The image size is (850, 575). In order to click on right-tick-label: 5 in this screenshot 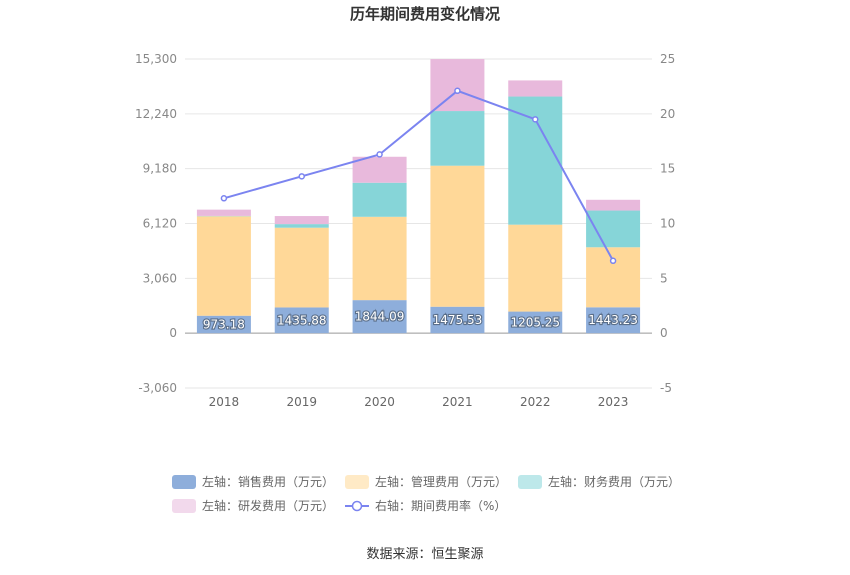, I will do `click(664, 278)`.